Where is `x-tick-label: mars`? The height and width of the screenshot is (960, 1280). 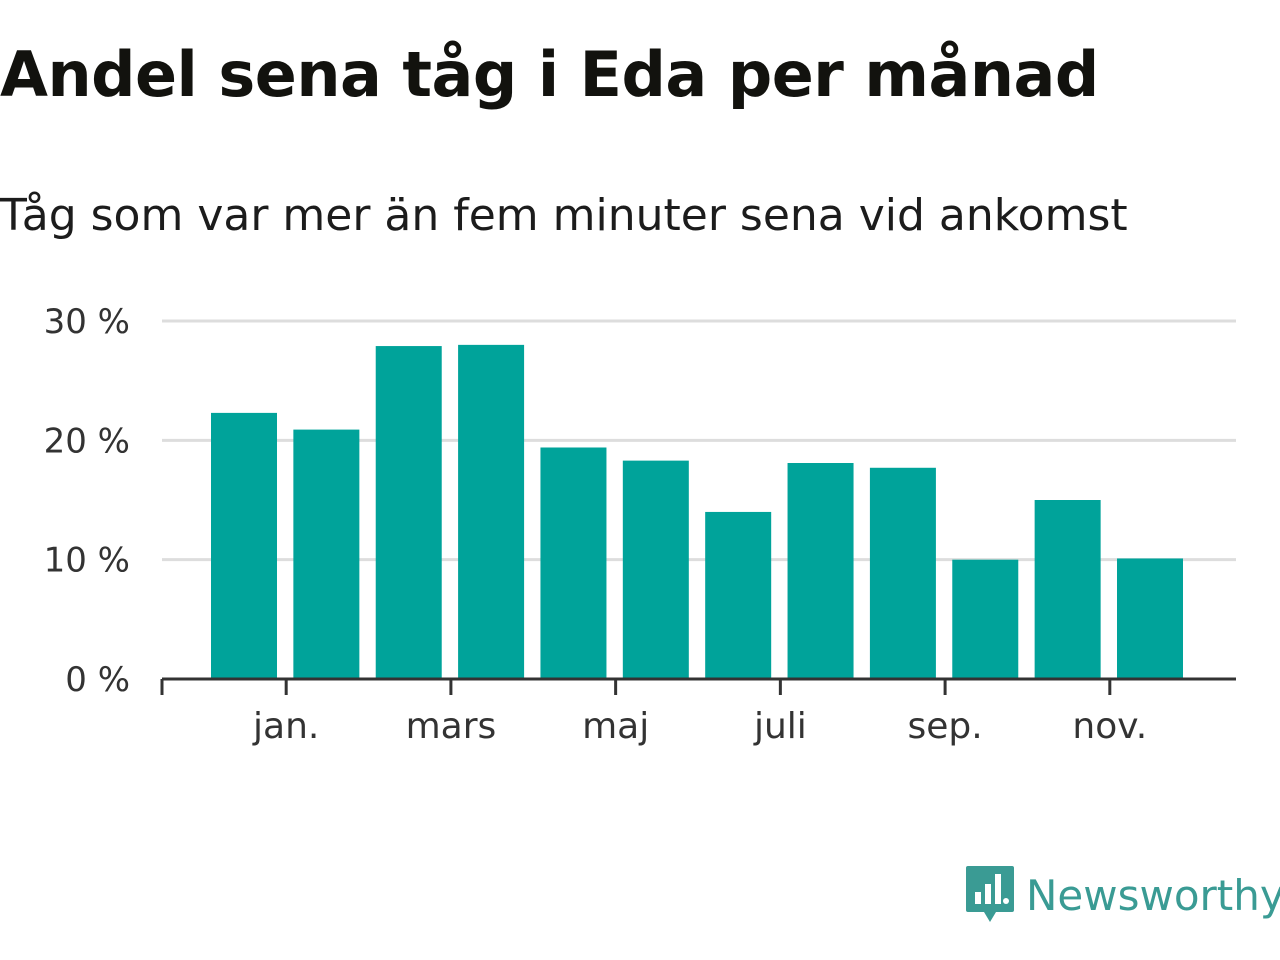
x-tick-label: mars is located at coordinates (451, 726).